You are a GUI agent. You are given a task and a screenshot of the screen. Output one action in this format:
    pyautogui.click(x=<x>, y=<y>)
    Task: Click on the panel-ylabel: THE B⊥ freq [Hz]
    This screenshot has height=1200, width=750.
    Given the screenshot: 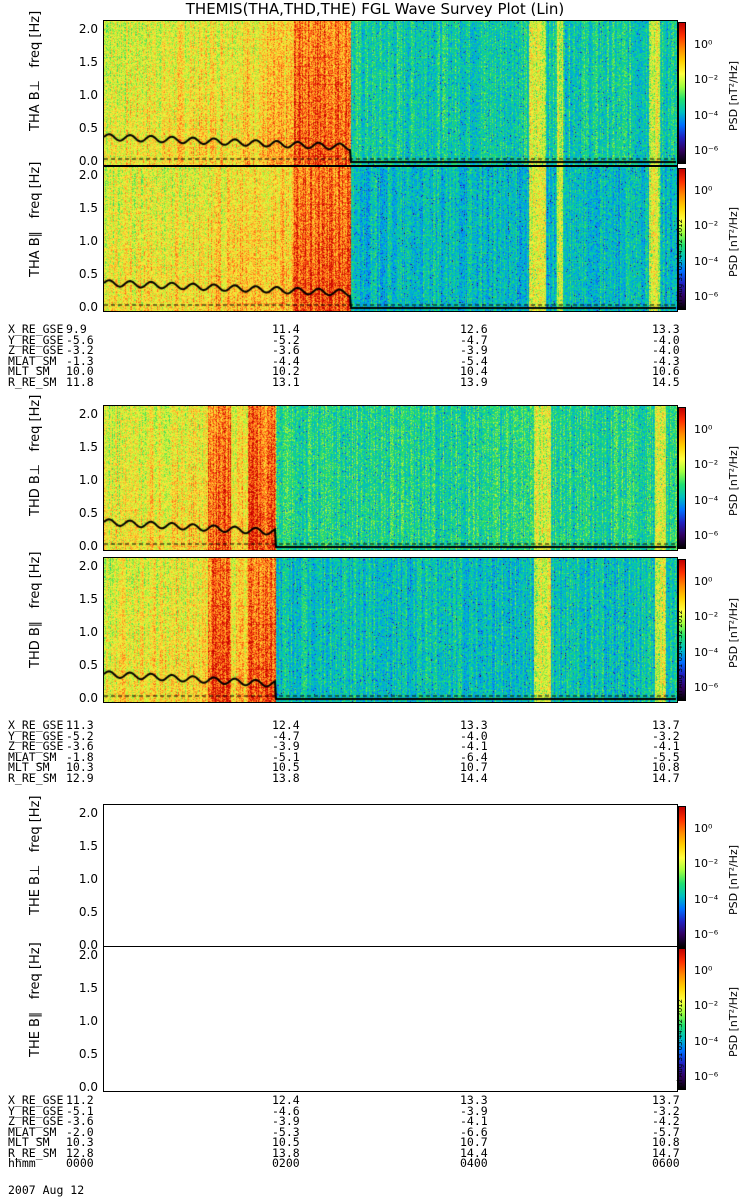 What is the action you would take?
    pyautogui.click(x=35, y=855)
    